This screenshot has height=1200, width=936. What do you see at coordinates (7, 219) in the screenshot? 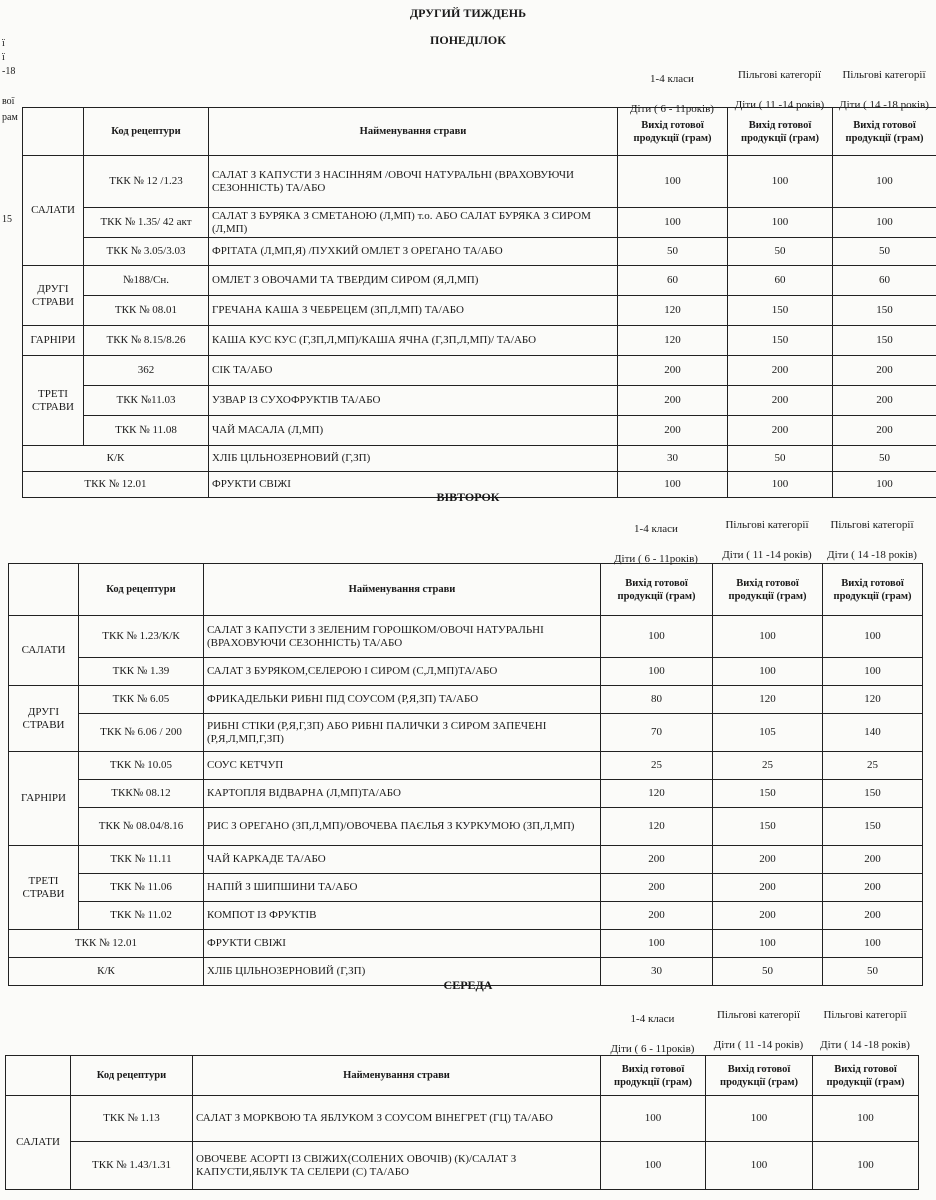
I see `margin-fragment: 15` at bounding box center [7, 219].